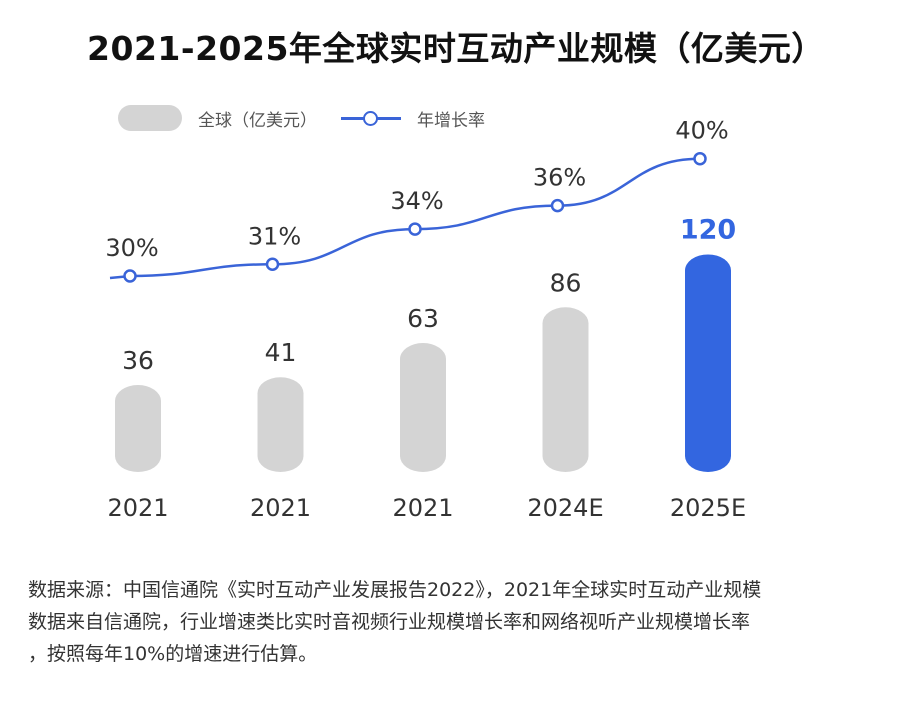  I want to click on bar-value-label: 120, so click(708, 229).